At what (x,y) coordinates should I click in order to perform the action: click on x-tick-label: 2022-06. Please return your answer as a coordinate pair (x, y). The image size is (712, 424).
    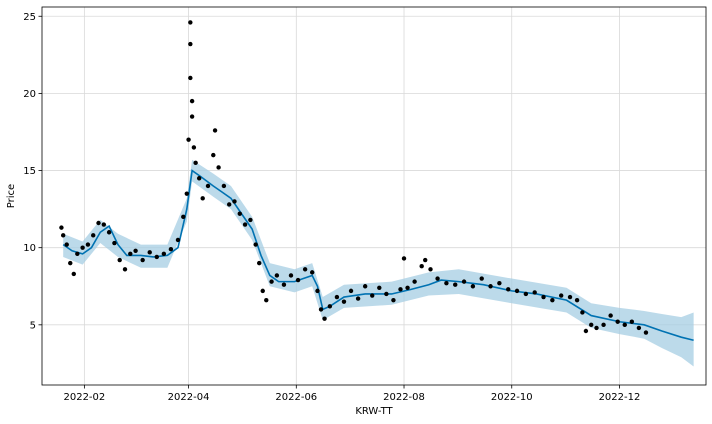
    Looking at the image, I should click on (296, 397).